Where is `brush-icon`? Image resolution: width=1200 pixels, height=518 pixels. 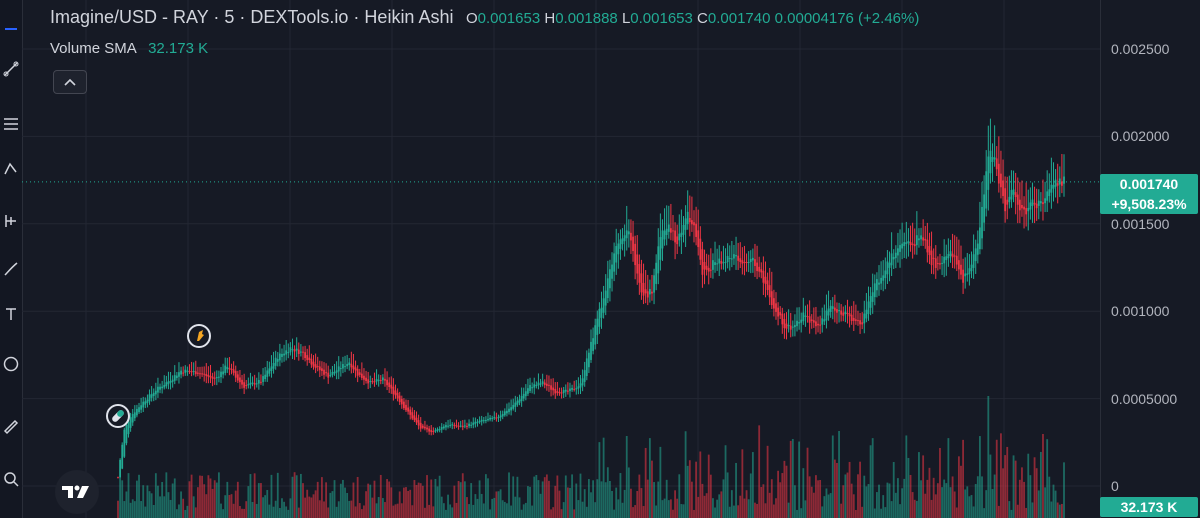
brush-icon is located at coordinates (11, 269).